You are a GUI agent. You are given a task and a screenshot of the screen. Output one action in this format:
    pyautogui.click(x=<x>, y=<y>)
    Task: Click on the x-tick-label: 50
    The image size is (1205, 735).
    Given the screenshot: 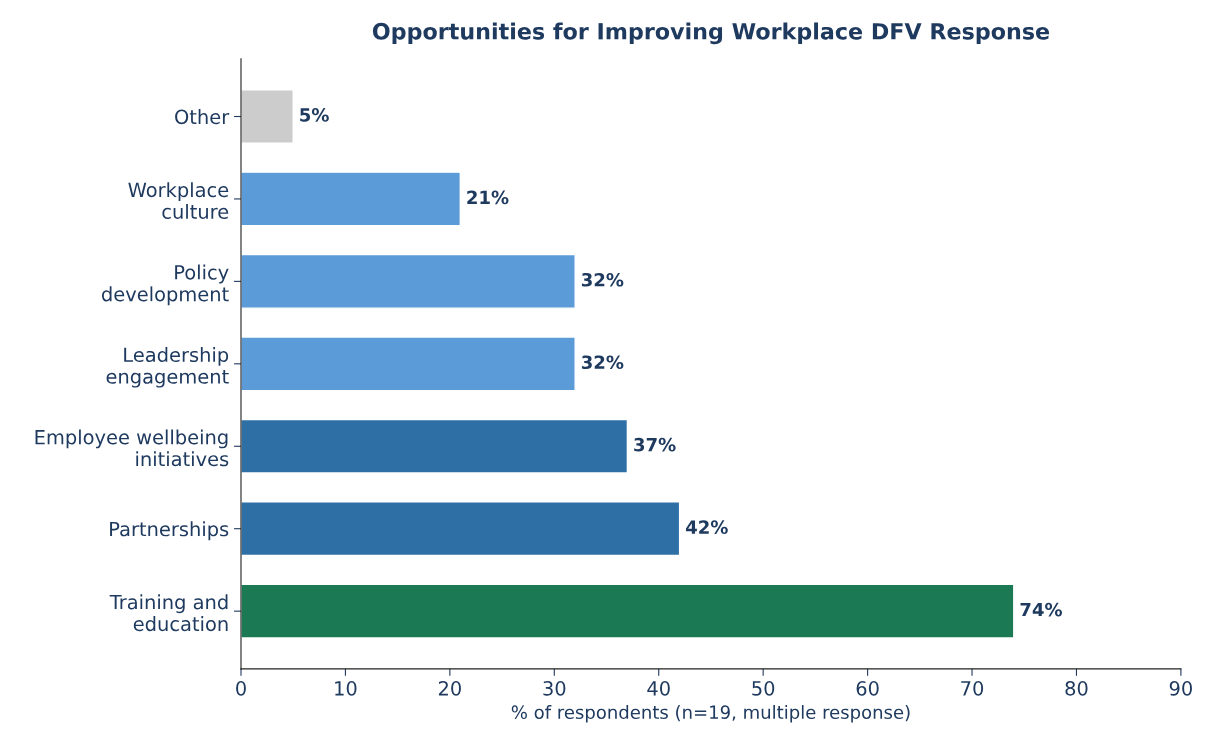 What is the action you would take?
    pyautogui.click(x=763, y=688)
    